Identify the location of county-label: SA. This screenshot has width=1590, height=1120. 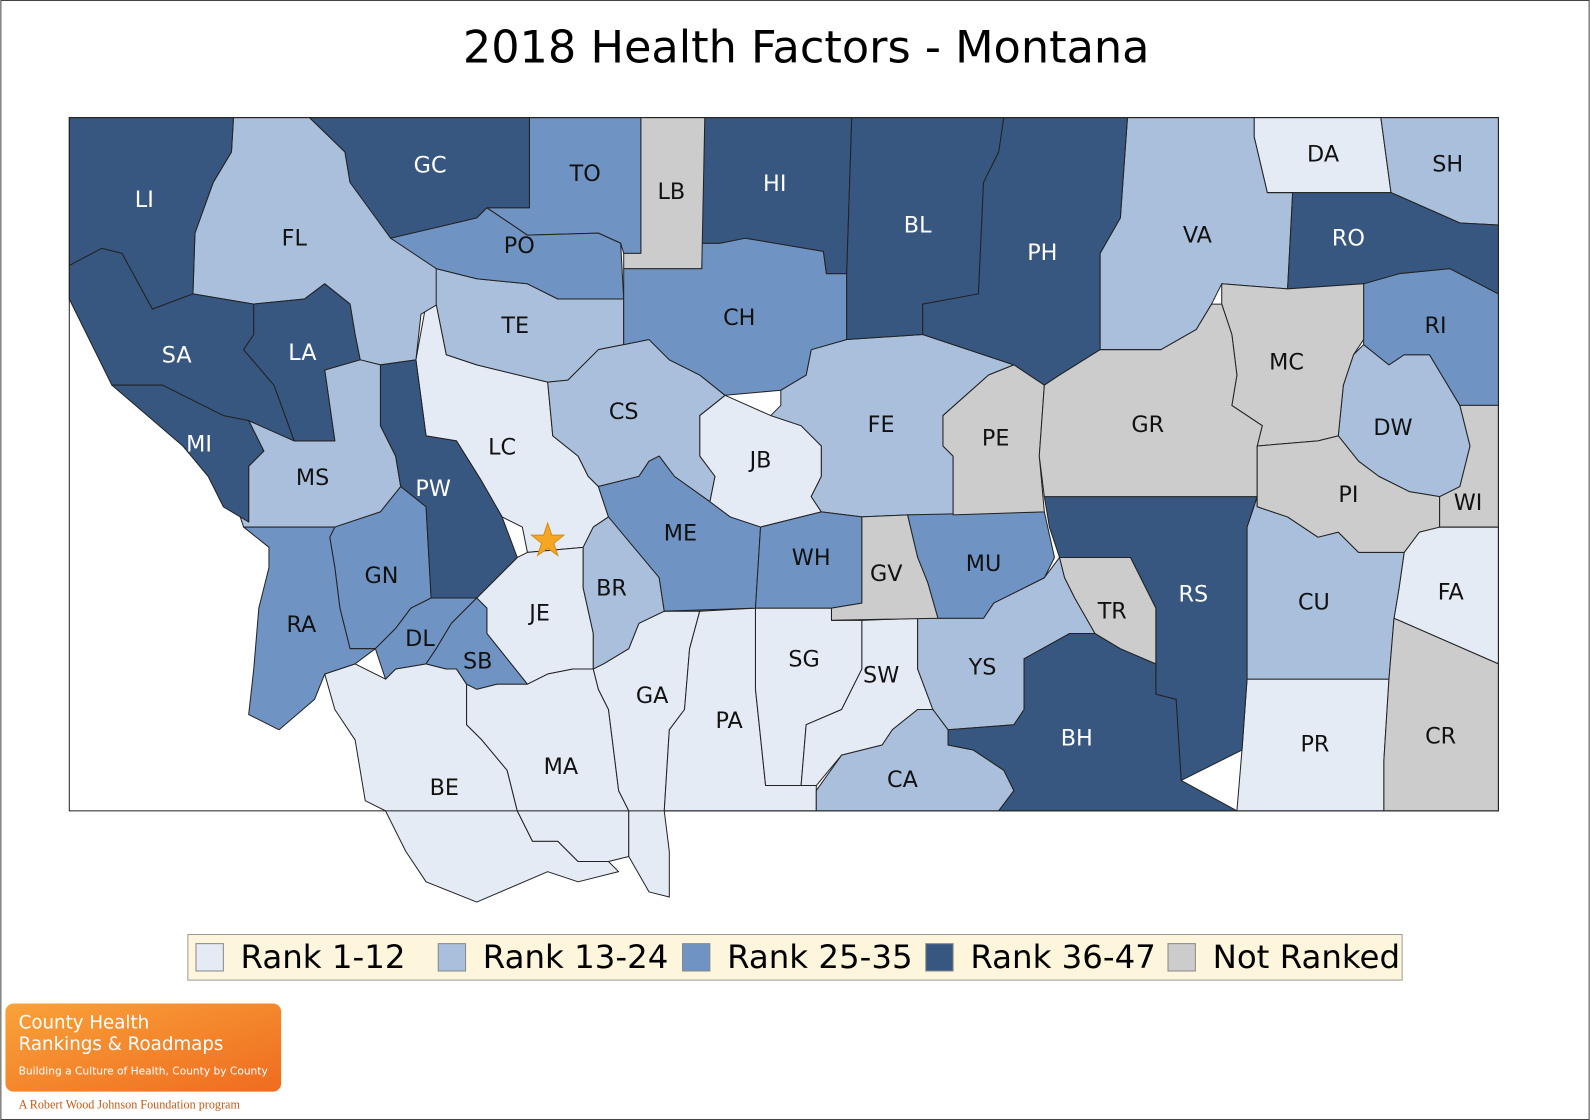
(177, 355).